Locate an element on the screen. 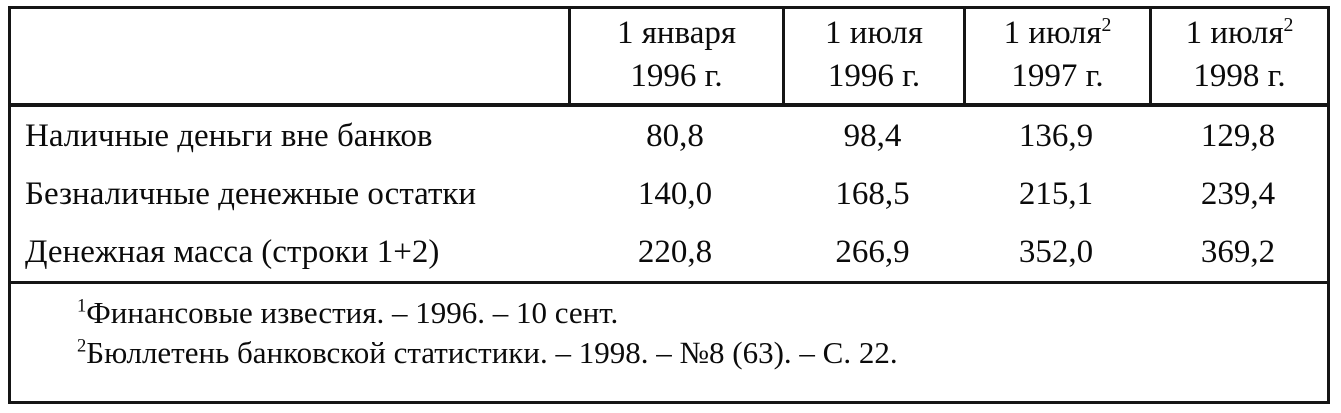 This screenshot has width=1341, height=413. footnote-text: Финансовые известия. – 1996. – 10 сент. is located at coordinates (352, 312).